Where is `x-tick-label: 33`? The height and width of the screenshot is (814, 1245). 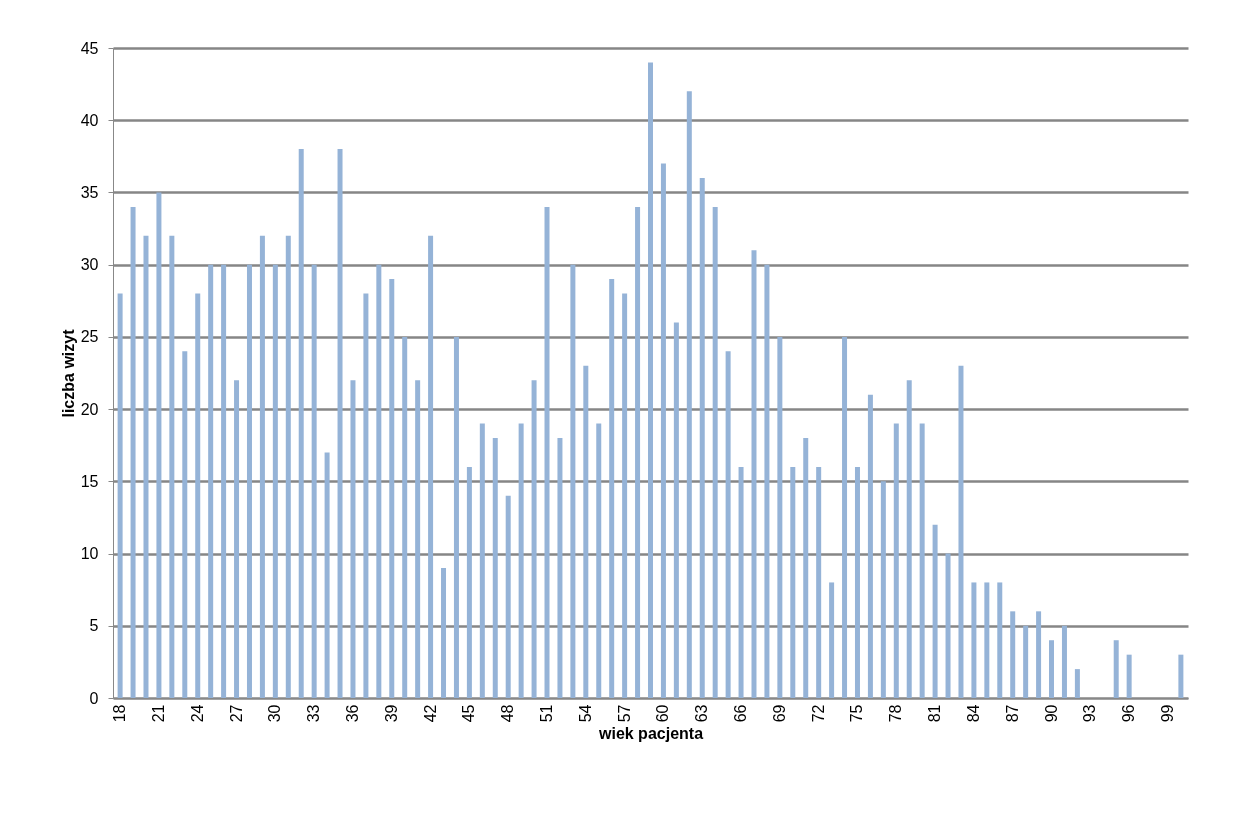
x-tick-label: 33 is located at coordinates (314, 713).